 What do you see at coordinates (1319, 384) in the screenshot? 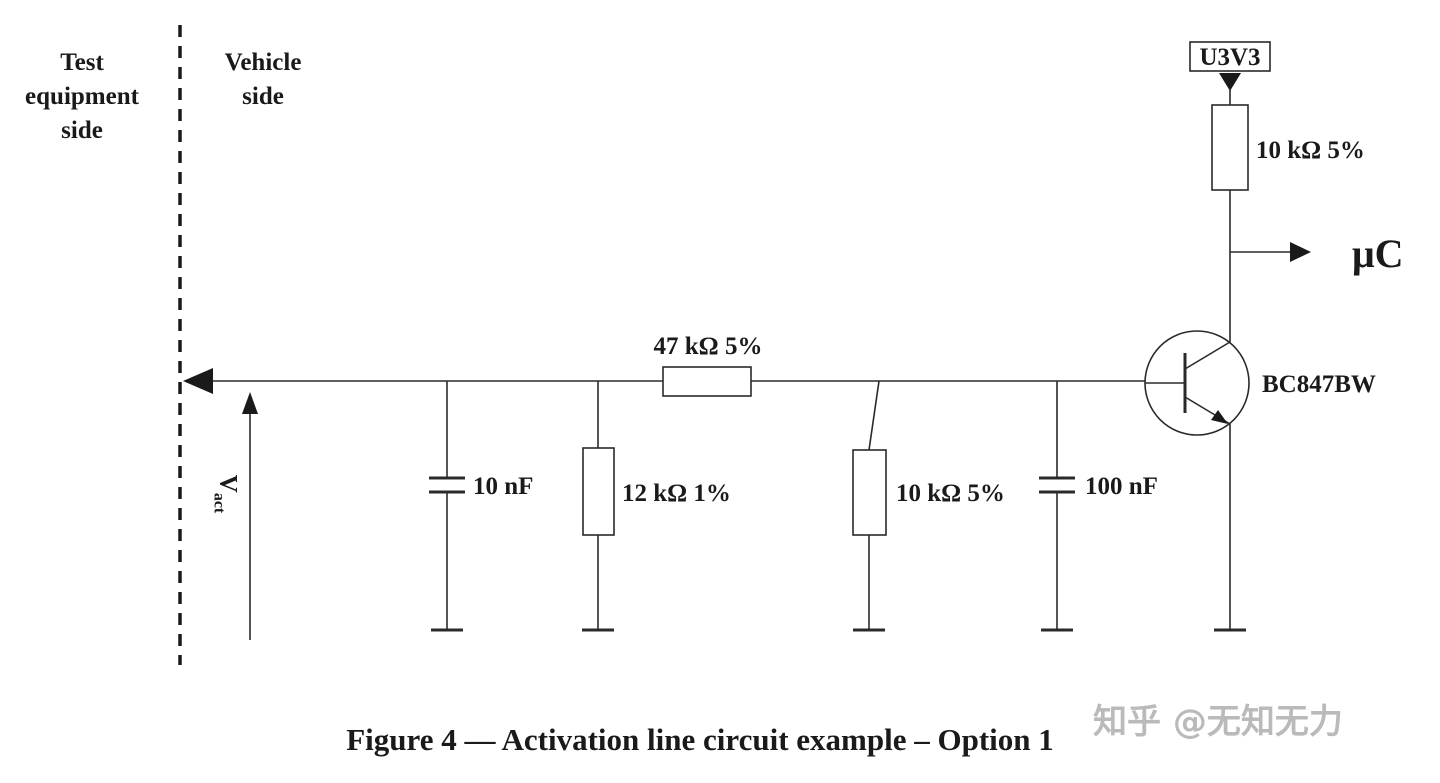
I see `transistor-label: BC847BW` at bounding box center [1319, 384].